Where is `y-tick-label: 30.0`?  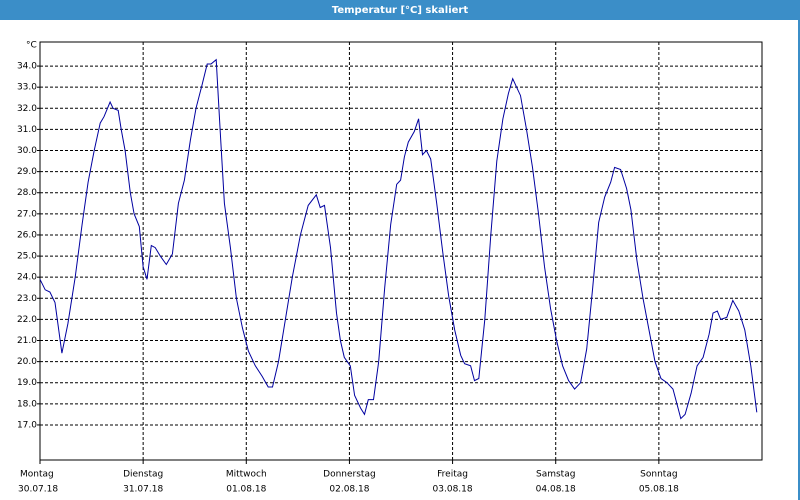
y-tick-label: 30.0 is located at coordinates (27, 151).